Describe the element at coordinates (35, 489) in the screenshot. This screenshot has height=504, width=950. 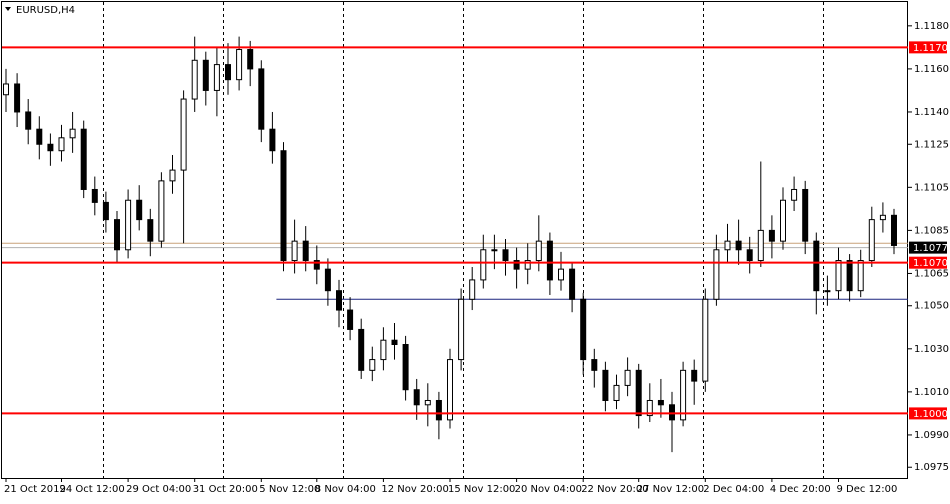
I see `x-tick-label: 21 Oct 2019` at that location.